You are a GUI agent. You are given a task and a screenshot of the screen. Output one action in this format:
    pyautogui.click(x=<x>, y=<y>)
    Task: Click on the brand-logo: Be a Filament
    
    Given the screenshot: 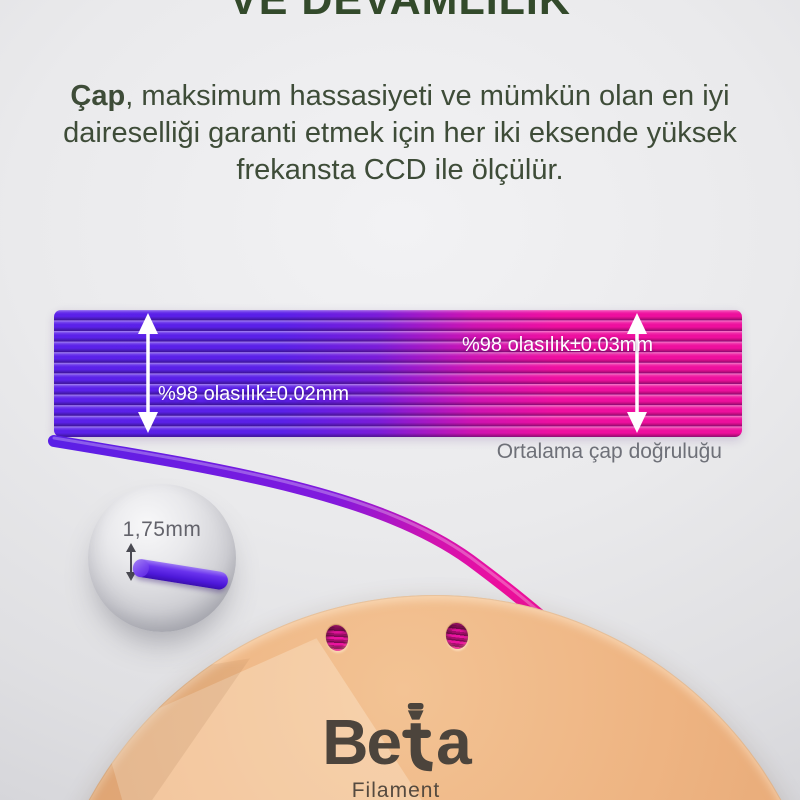 What is the action you would take?
    pyautogui.click(x=396, y=751)
    